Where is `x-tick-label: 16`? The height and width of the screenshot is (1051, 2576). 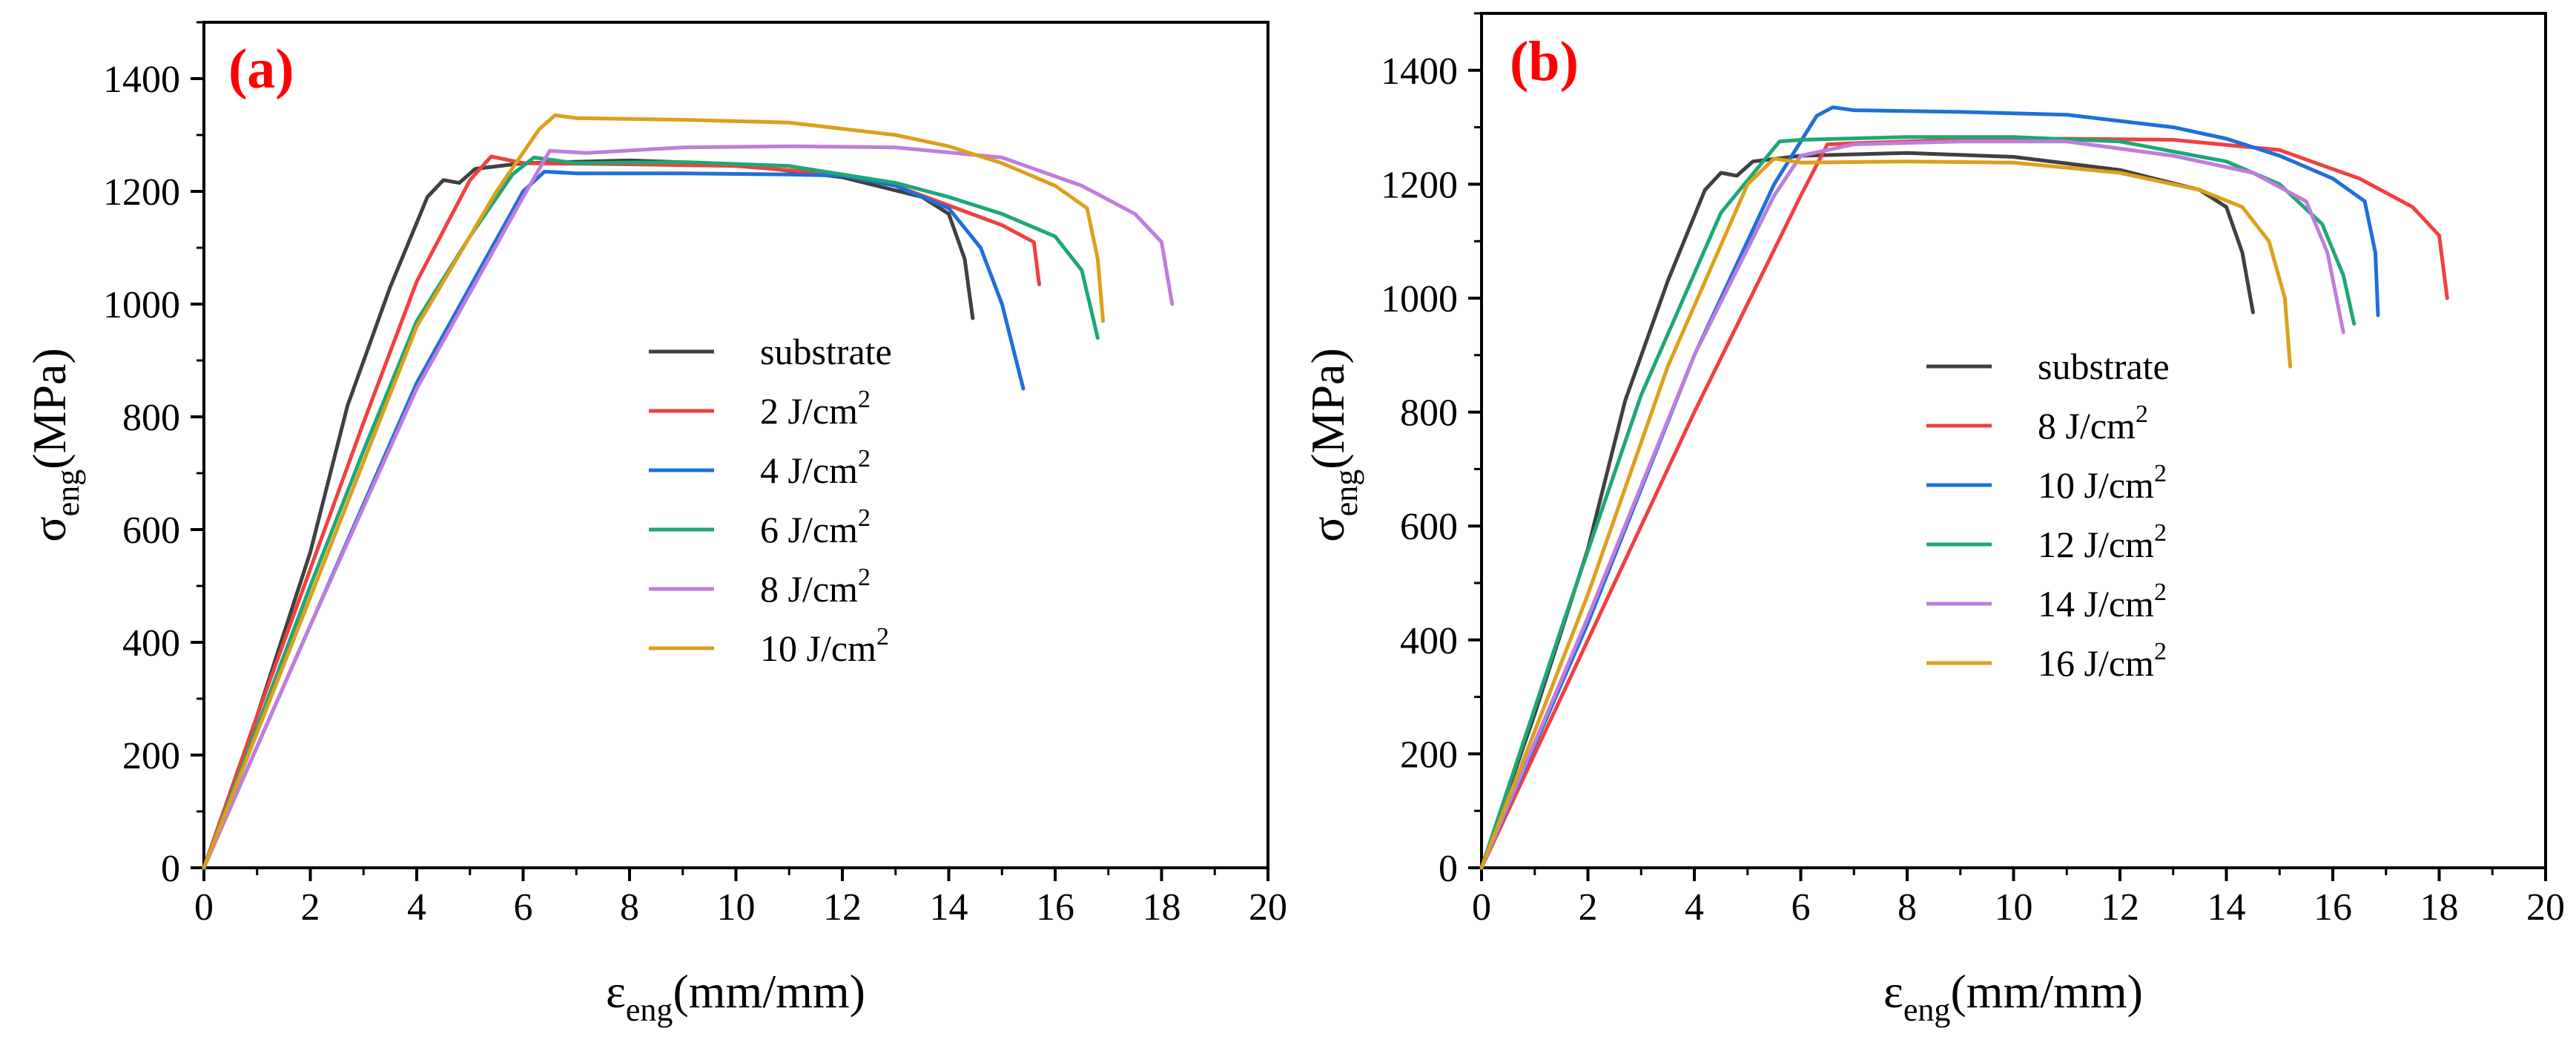
x-tick-label: 16 is located at coordinates (1055, 907).